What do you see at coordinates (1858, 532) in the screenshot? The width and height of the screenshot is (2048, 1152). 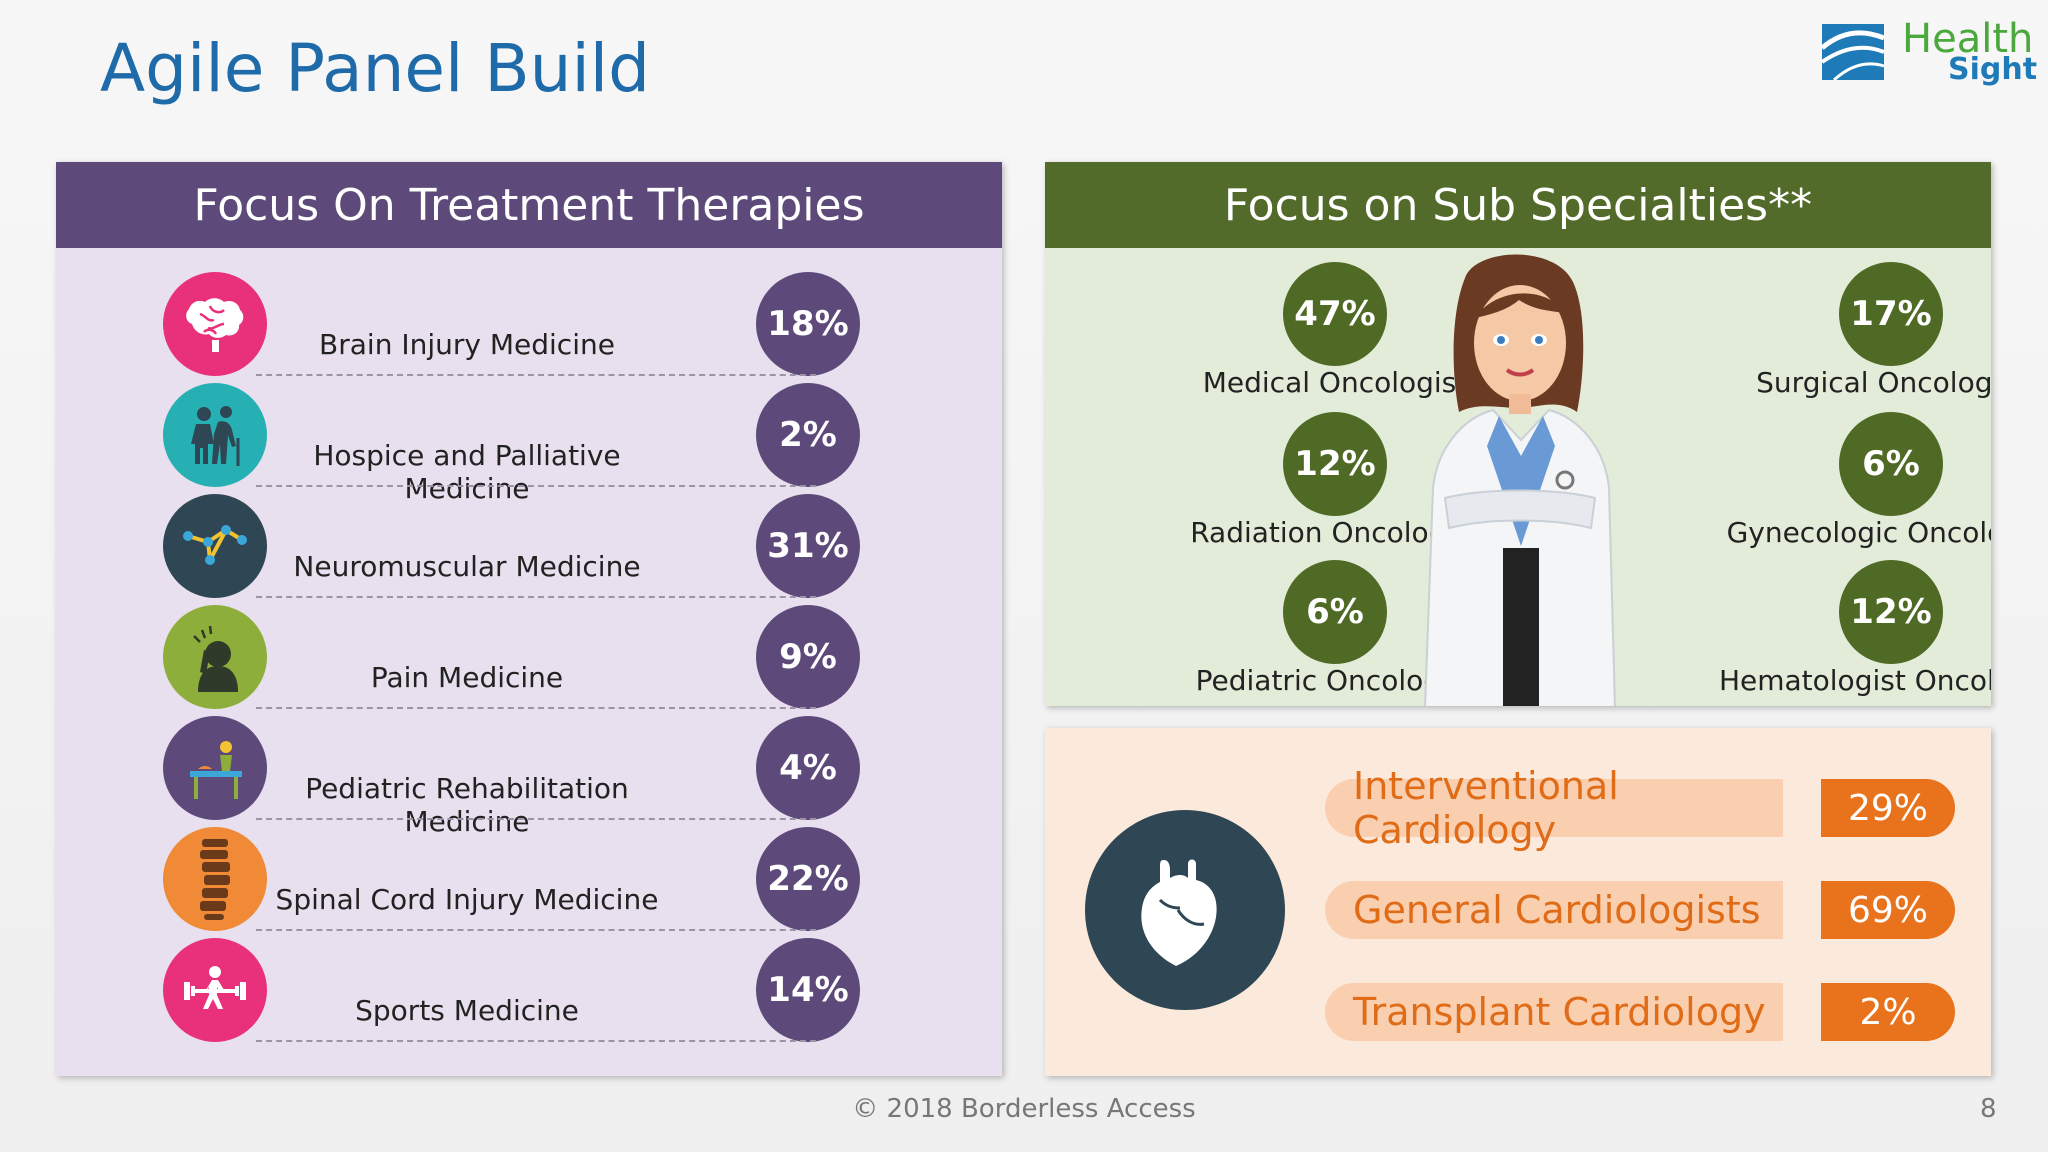 I see `specialty-label: Gynecologic Oncologist` at bounding box center [1858, 532].